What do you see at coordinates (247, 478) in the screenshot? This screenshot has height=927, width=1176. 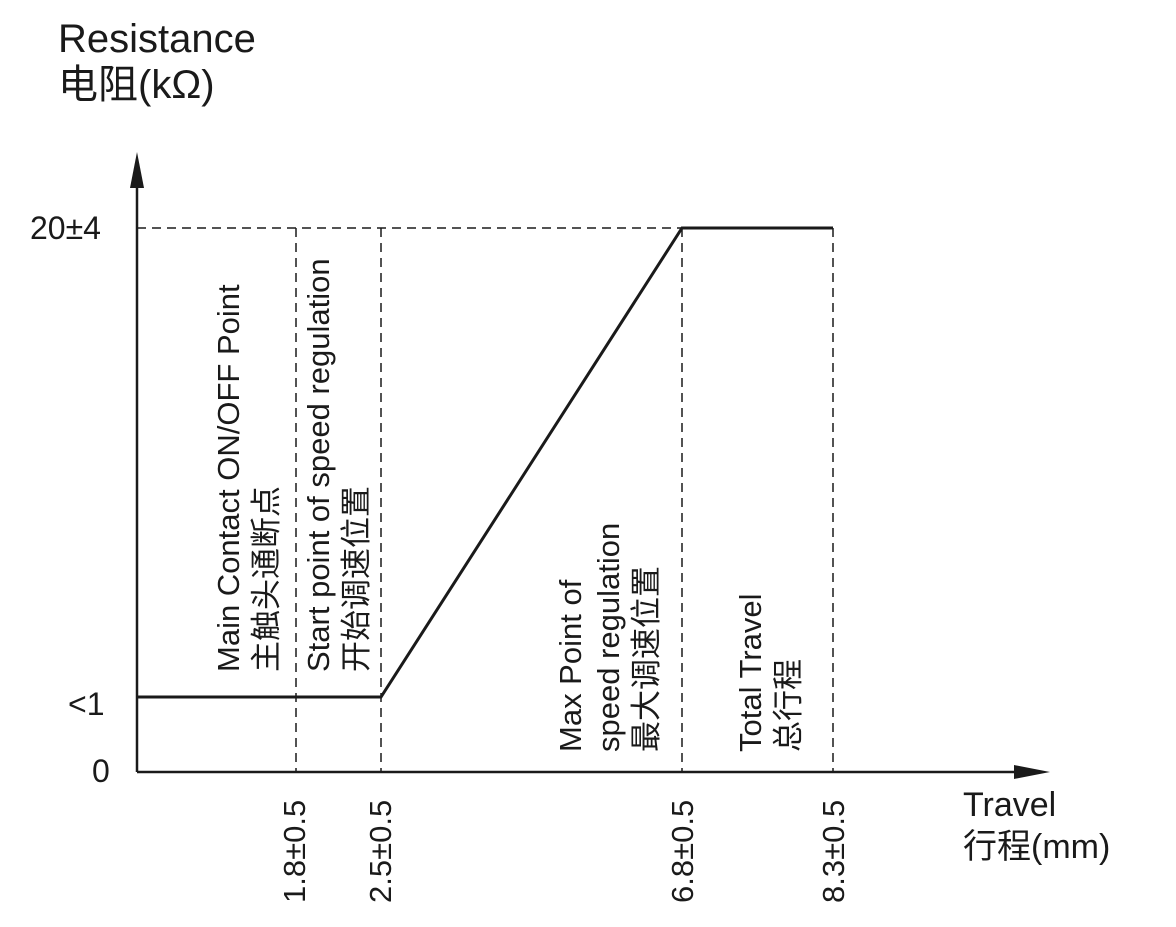 I see `annotation-main-contact: Main Contact ON/OFF Point 主触头通断点` at bounding box center [247, 478].